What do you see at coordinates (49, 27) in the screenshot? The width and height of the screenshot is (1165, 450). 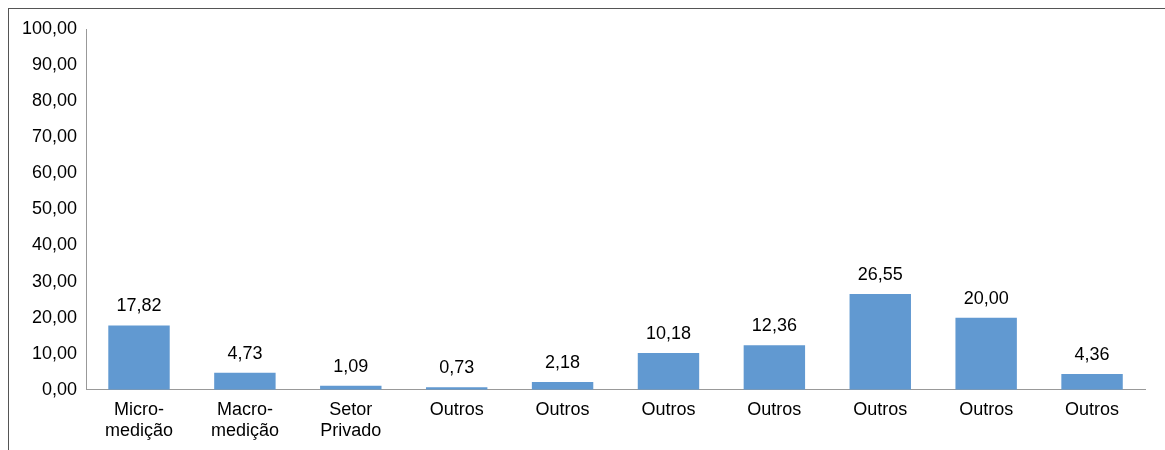 I see `y-tick-label: 100,00` at bounding box center [49, 27].